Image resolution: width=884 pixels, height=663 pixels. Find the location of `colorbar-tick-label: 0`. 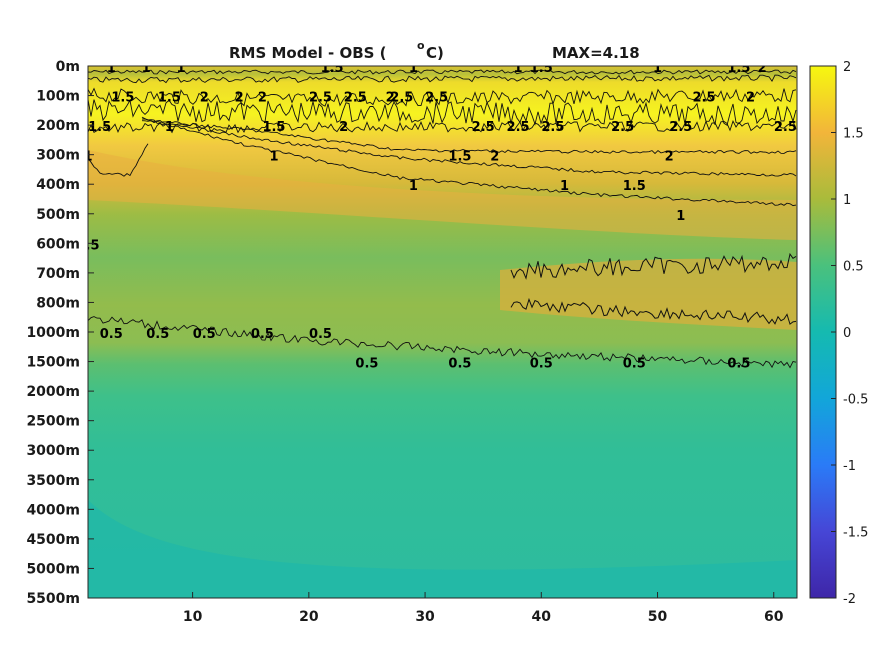

colorbar-tick-label: 0 is located at coordinates (847, 333).